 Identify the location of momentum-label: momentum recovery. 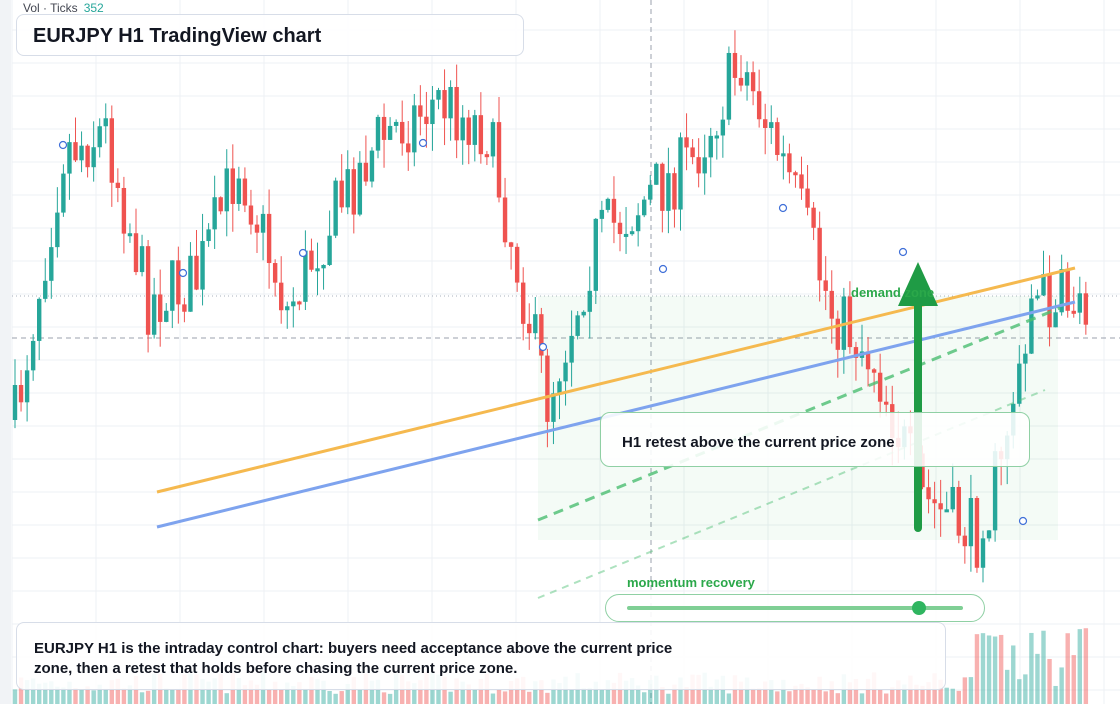
(691, 582).